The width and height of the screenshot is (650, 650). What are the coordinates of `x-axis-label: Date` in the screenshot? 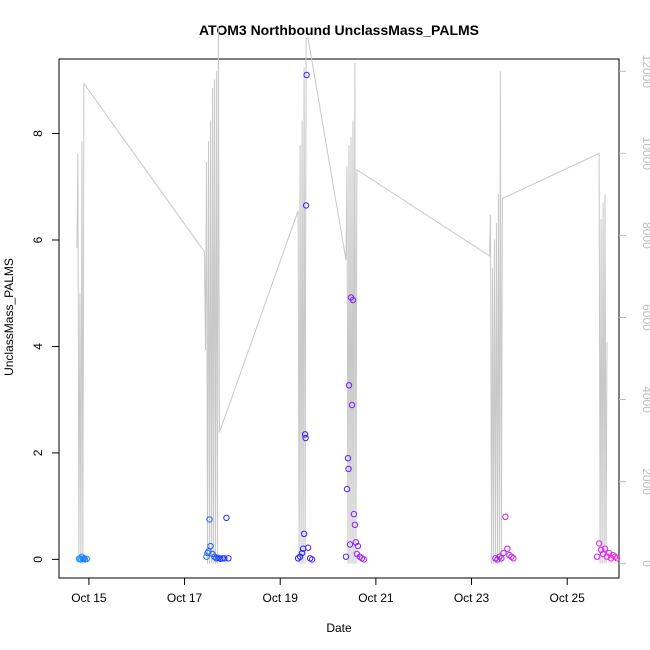 It's located at (339, 628).